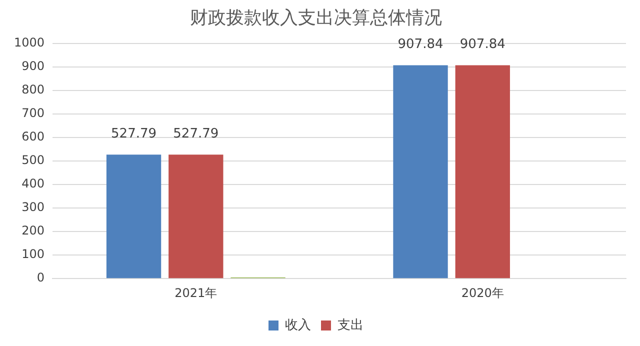  What do you see at coordinates (33, 160) in the screenshot?
I see `y-tick-label: 500` at bounding box center [33, 160].